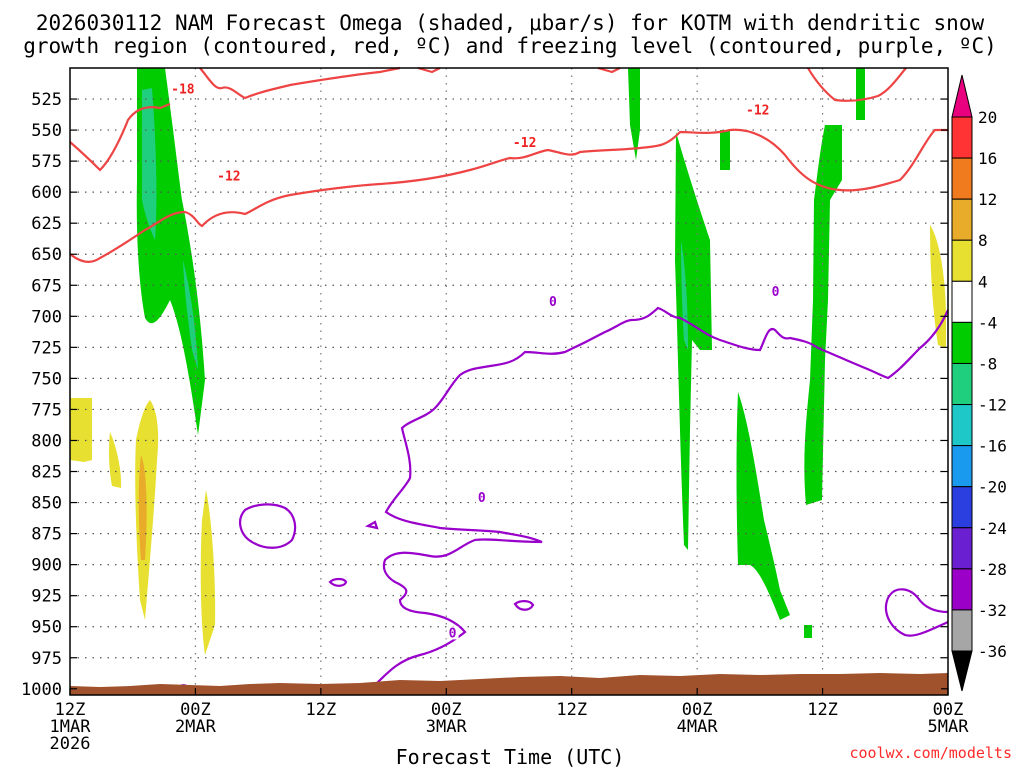  Describe the element at coordinates (509, 684) in the screenshot. I see `terrain-surface` at that location.